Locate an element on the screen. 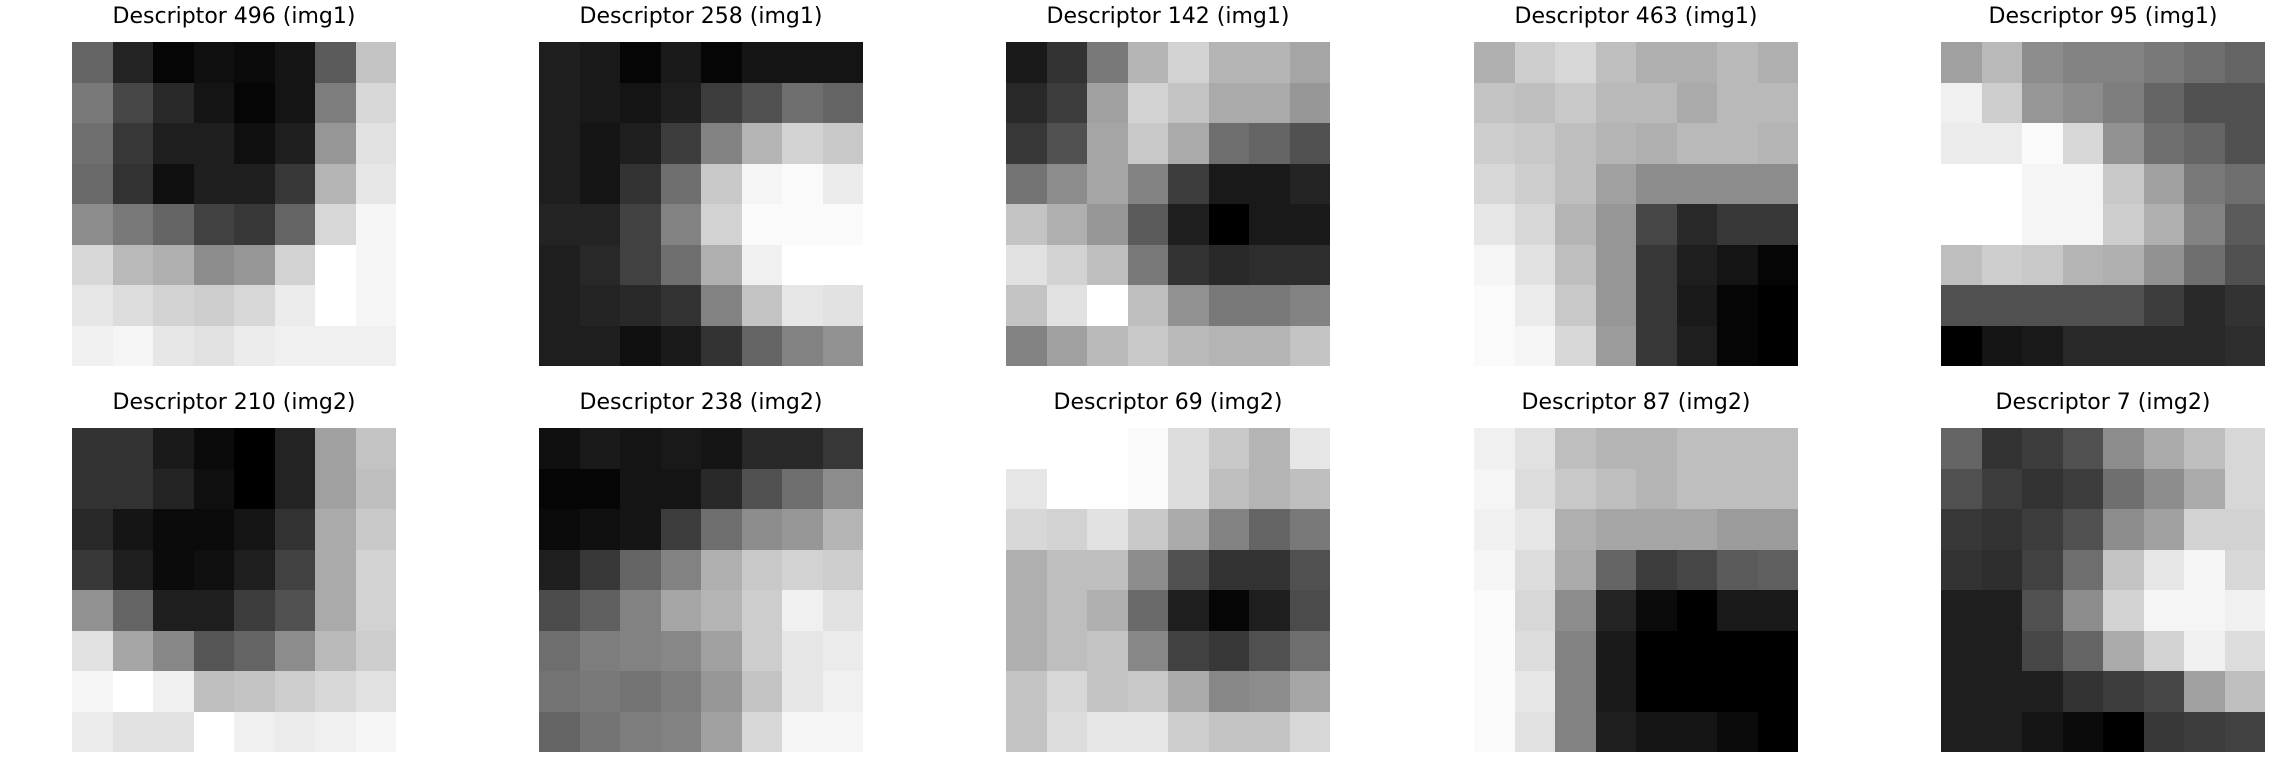  panel-title: Descriptor 7 (img2) is located at coordinates (2103, 402).